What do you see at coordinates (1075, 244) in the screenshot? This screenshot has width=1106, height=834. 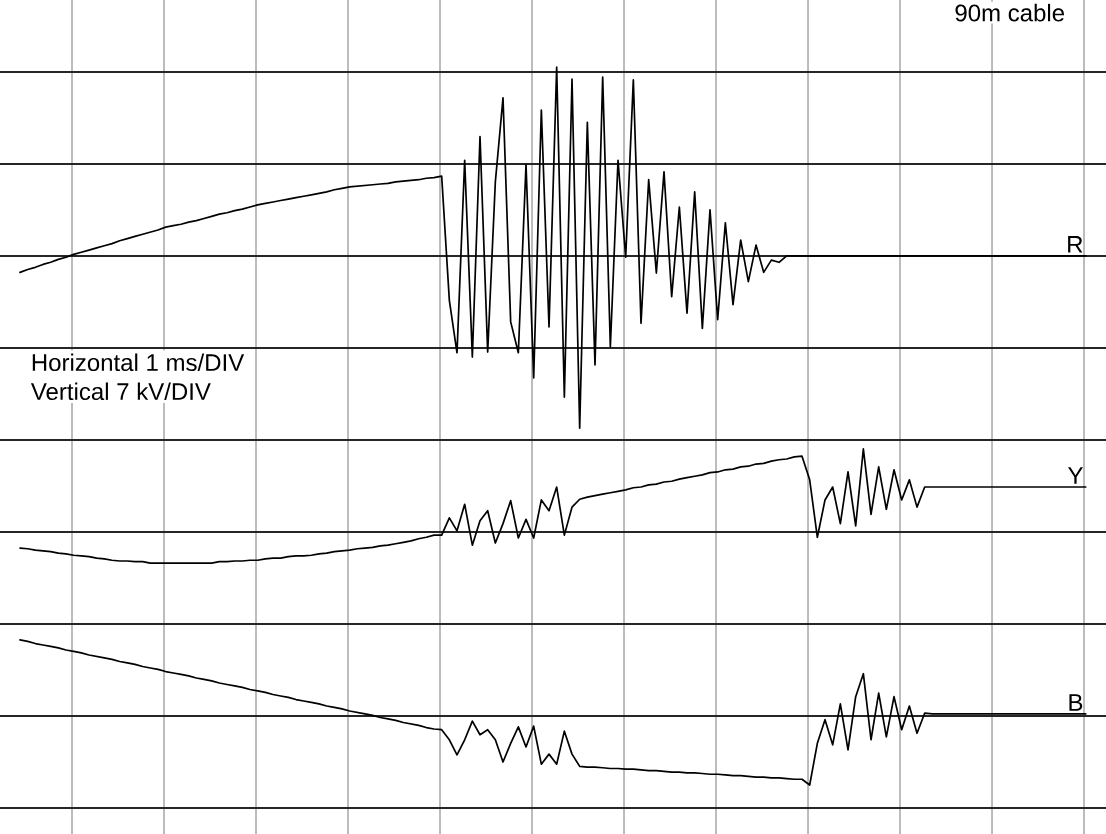 I see `series-label: R` at bounding box center [1075, 244].